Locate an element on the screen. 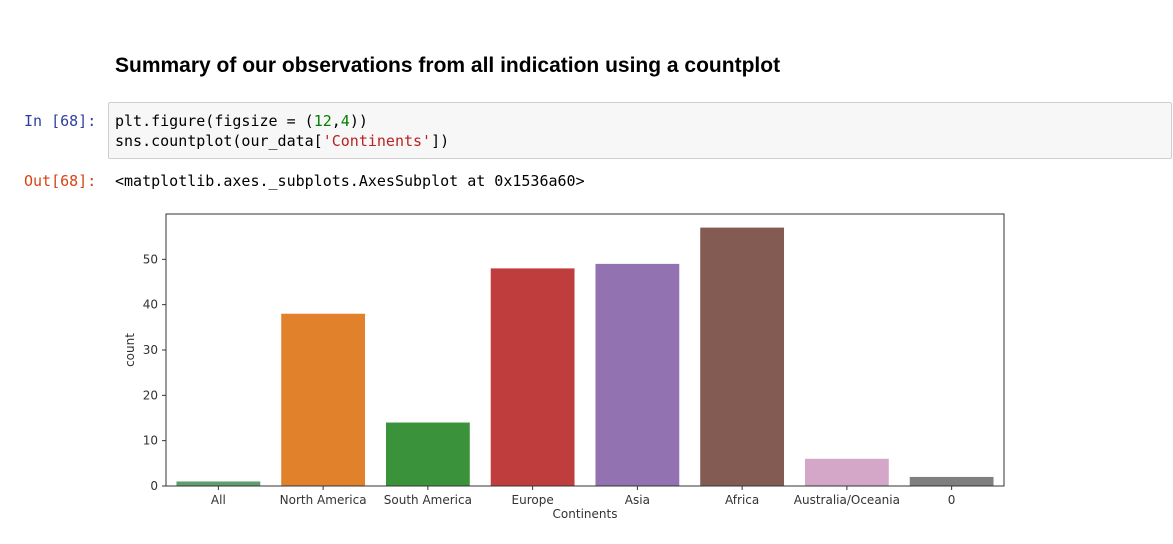  y-tick-label: 30 is located at coordinates (150, 350).